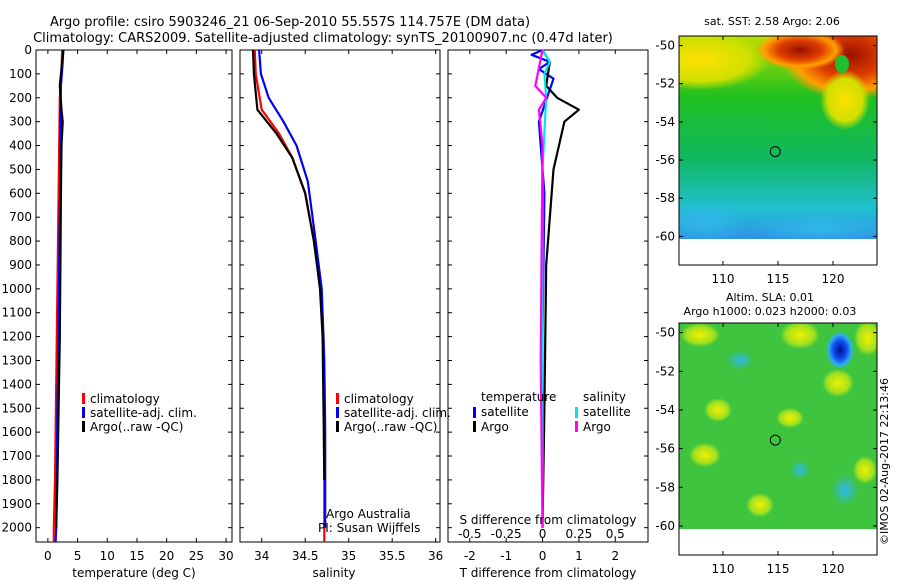  Describe the element at coordinates (20, 241) in the screenshot. I see `depth-tick-label: 800` at that location.